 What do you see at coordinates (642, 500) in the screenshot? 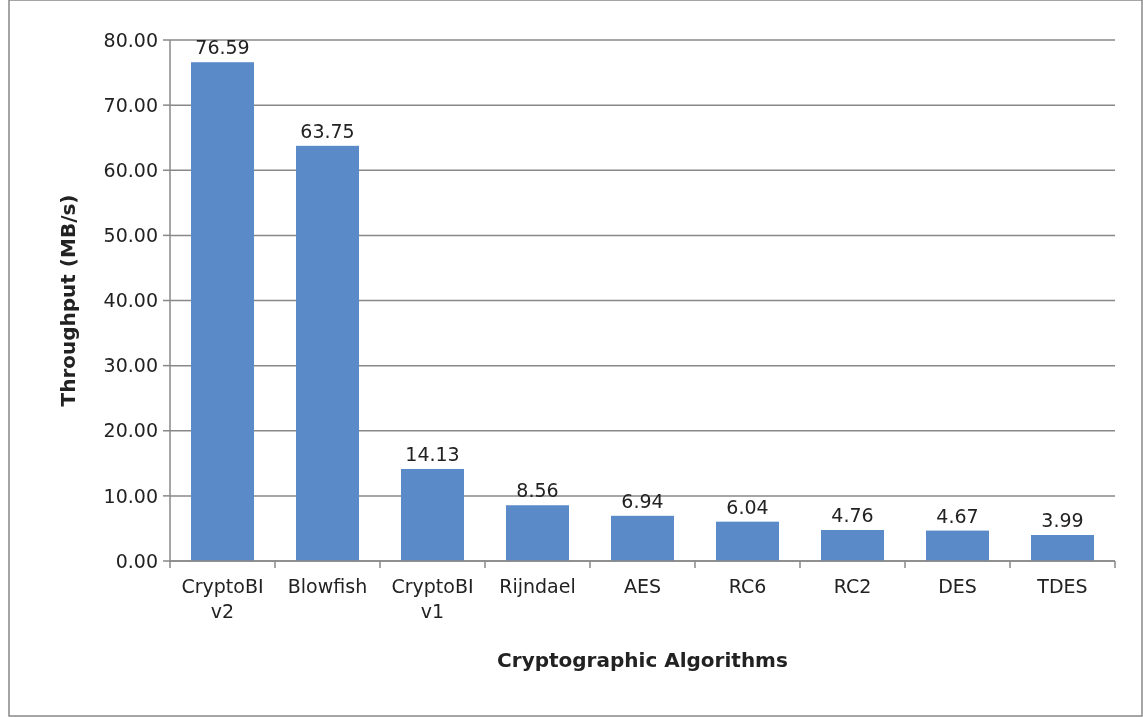
I see `data-label: 6.94` at bounding box center [642, 500].